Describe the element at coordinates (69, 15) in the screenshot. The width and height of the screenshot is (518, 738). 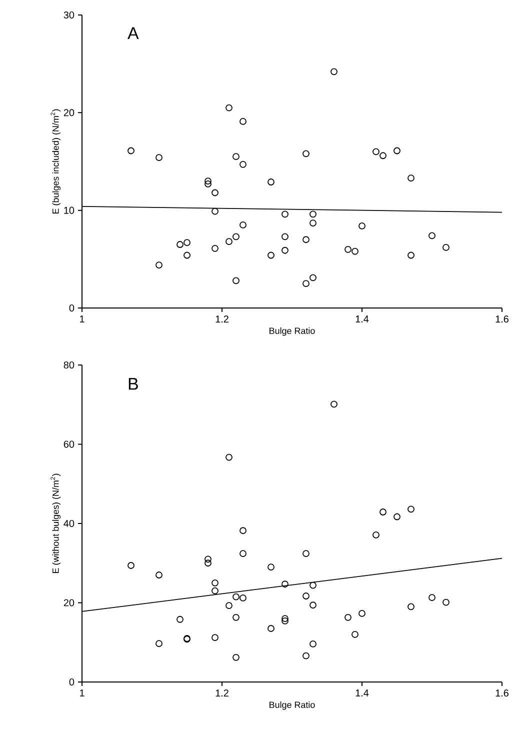
I see `y-tick-label: 30` at that location.